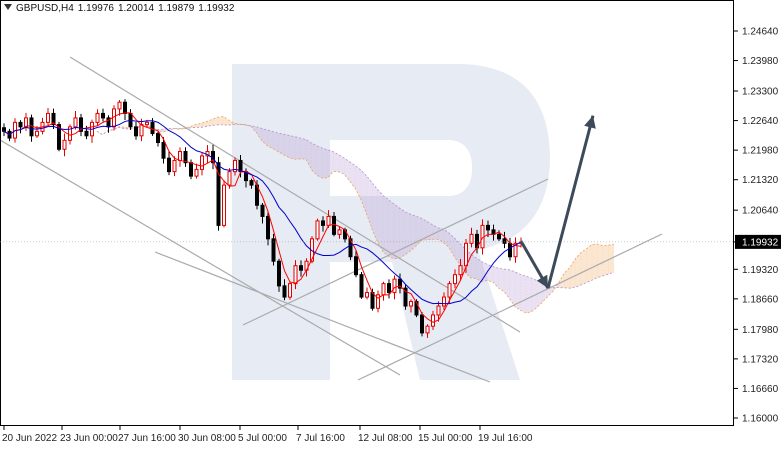  Describe the element at coordinates (445, 438) in the screenshot. I see `x-tick-label: 15 Jul 00:00` at that location.